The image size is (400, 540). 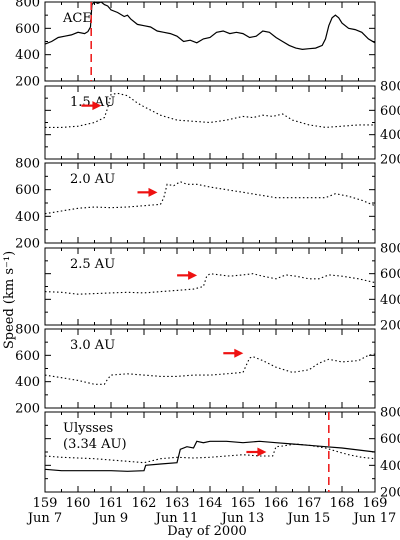 I want to click on x-tick-label: 160, so click(x=78, y=503).